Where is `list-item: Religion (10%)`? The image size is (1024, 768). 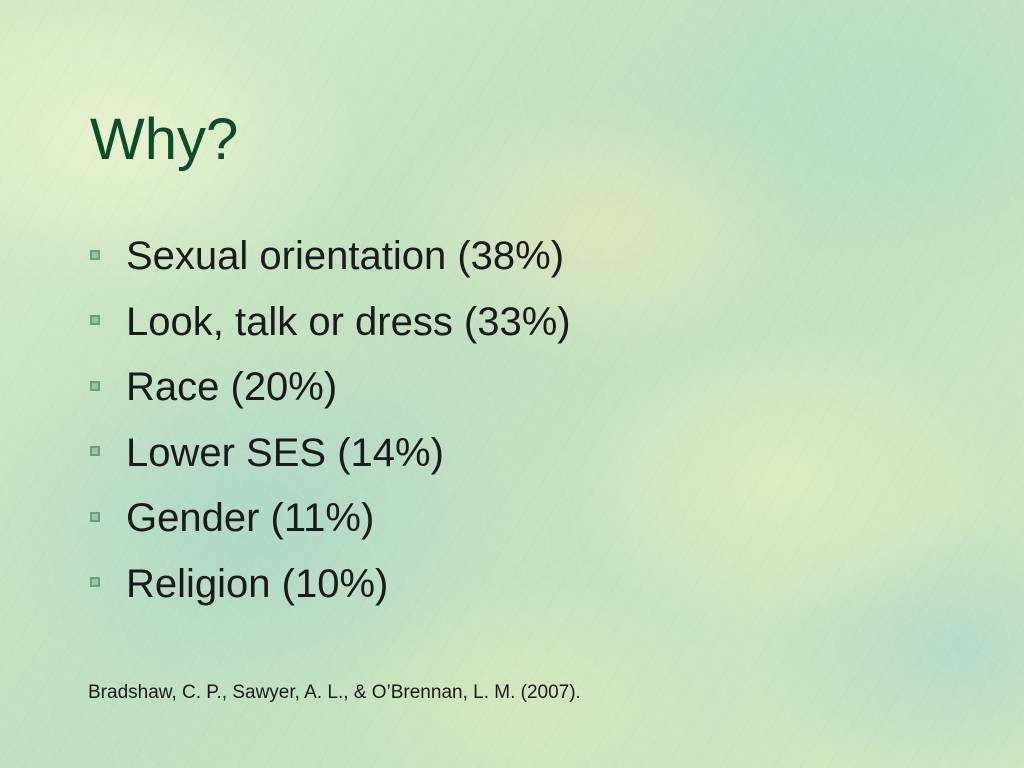 list-item: Religion (10%) is located at coordinates (330, 585).